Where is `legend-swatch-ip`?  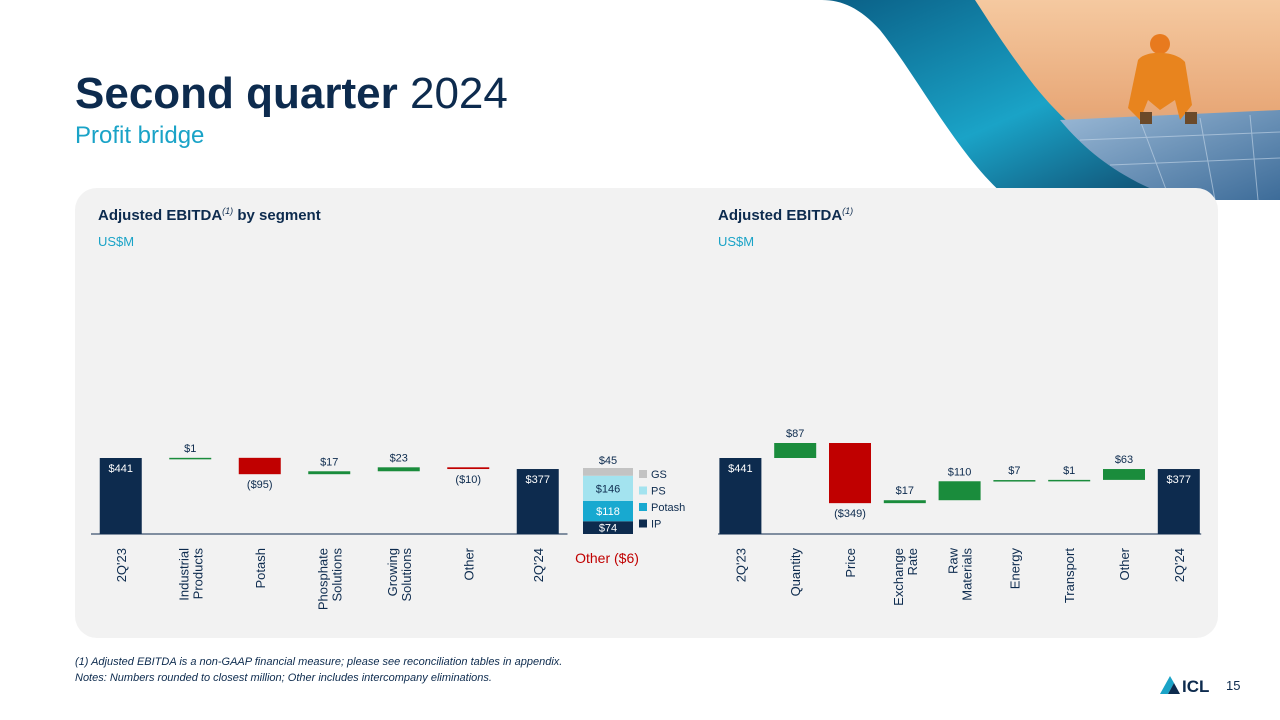 legend-swatch-ip is located at coordinates (643, 523).